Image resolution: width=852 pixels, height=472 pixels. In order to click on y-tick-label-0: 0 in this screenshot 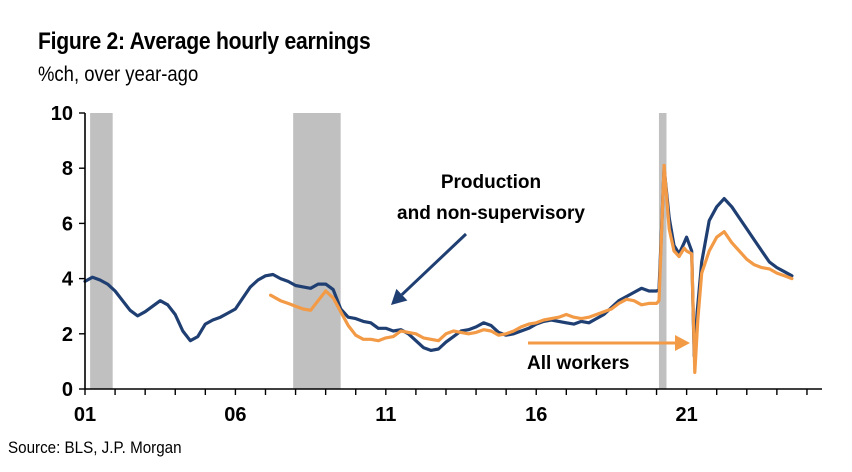, I will do `click(67, 390)`.